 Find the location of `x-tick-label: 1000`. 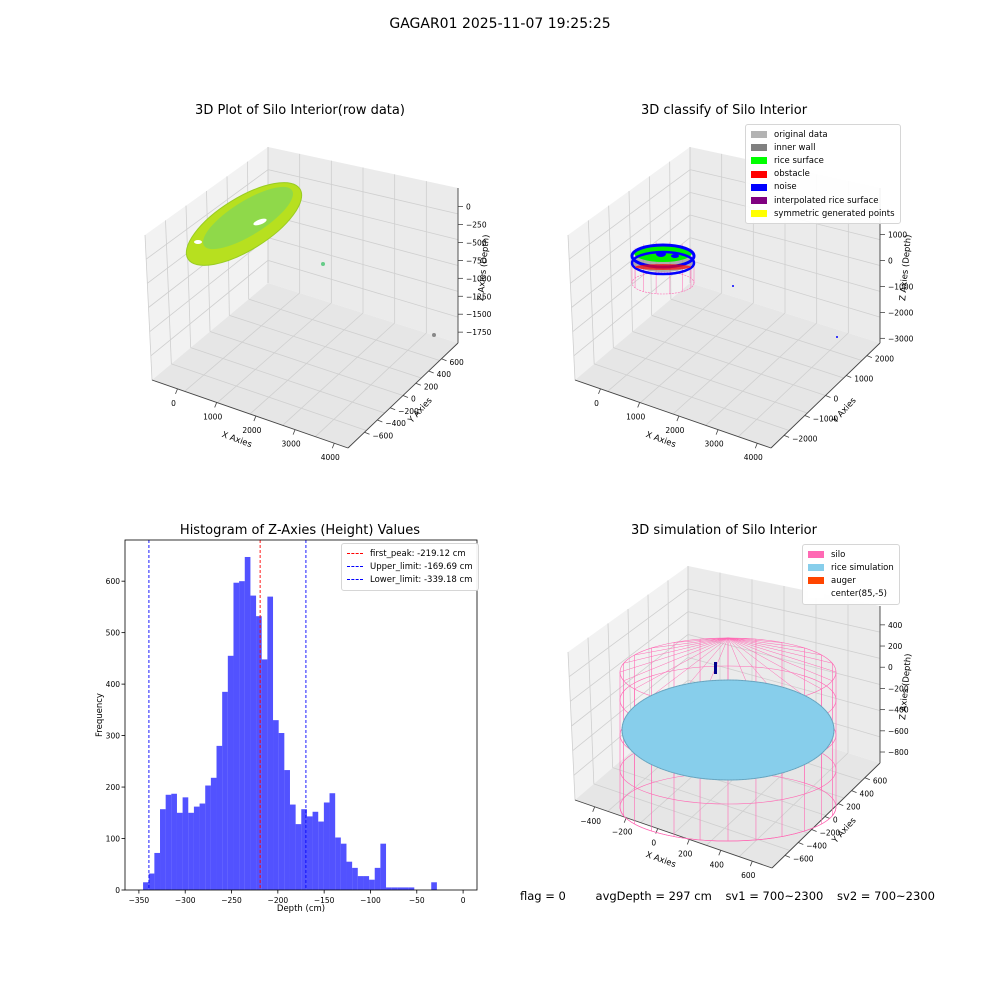

x-tick-label: 1000 is located at coordinates (212, 416).